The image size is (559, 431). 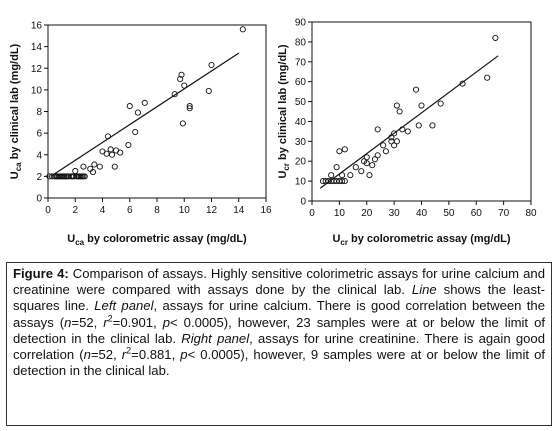 I want to click on caption-segment: Right panel, so click(x=215, y=338).